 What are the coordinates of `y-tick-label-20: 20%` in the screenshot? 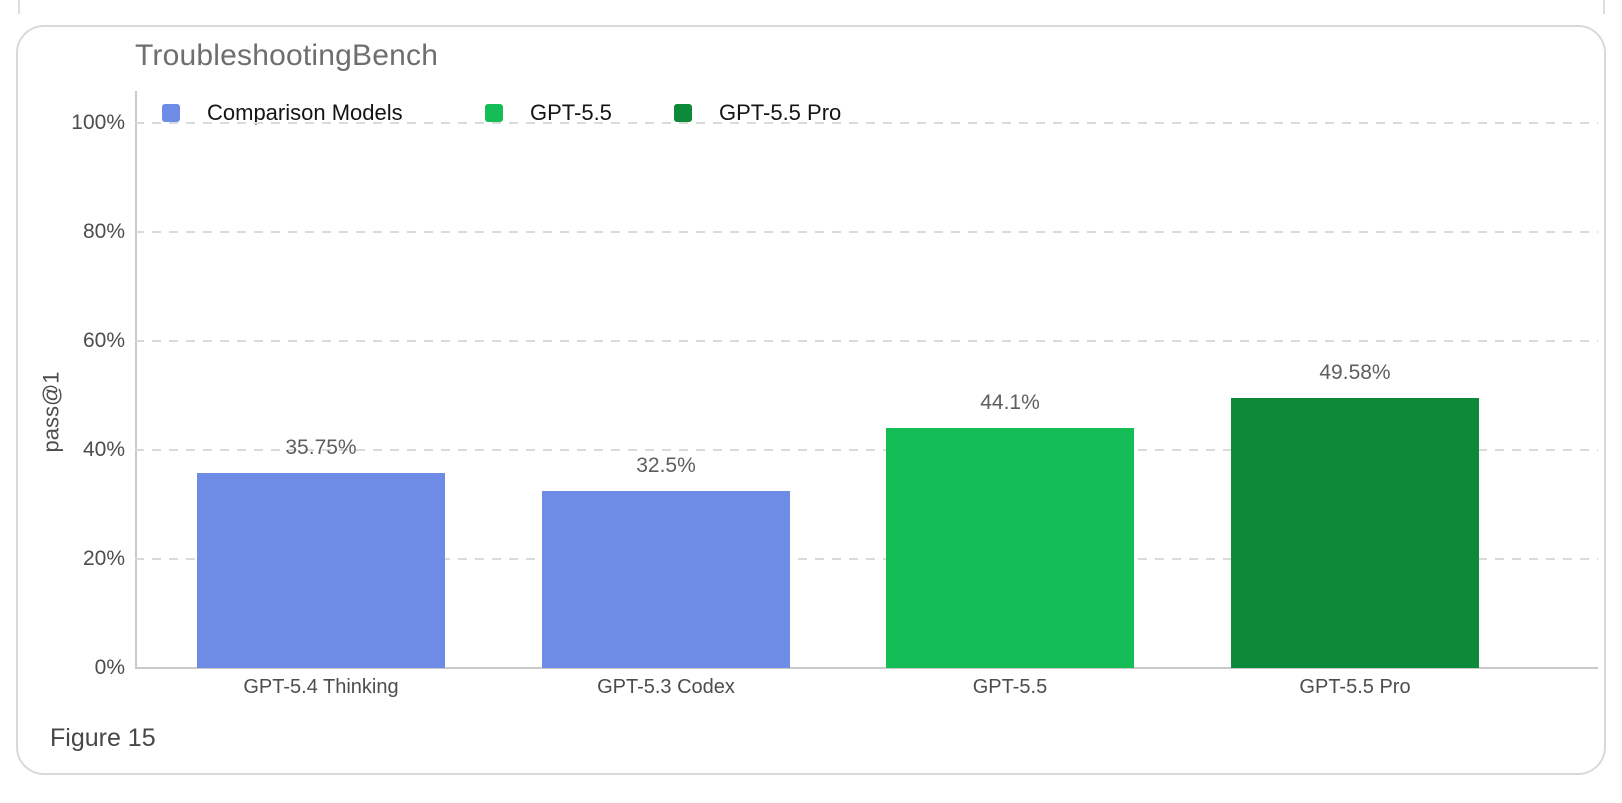 It's located at (103, 558).